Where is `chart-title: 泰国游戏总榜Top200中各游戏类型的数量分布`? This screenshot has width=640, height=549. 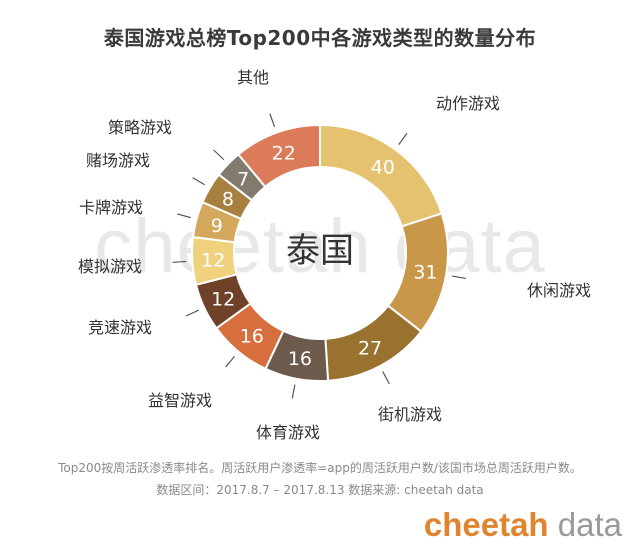 chart-title: 泰国游戏总榜Top200中各游戏类型的数量分布 is located at coordinates (320, 38).